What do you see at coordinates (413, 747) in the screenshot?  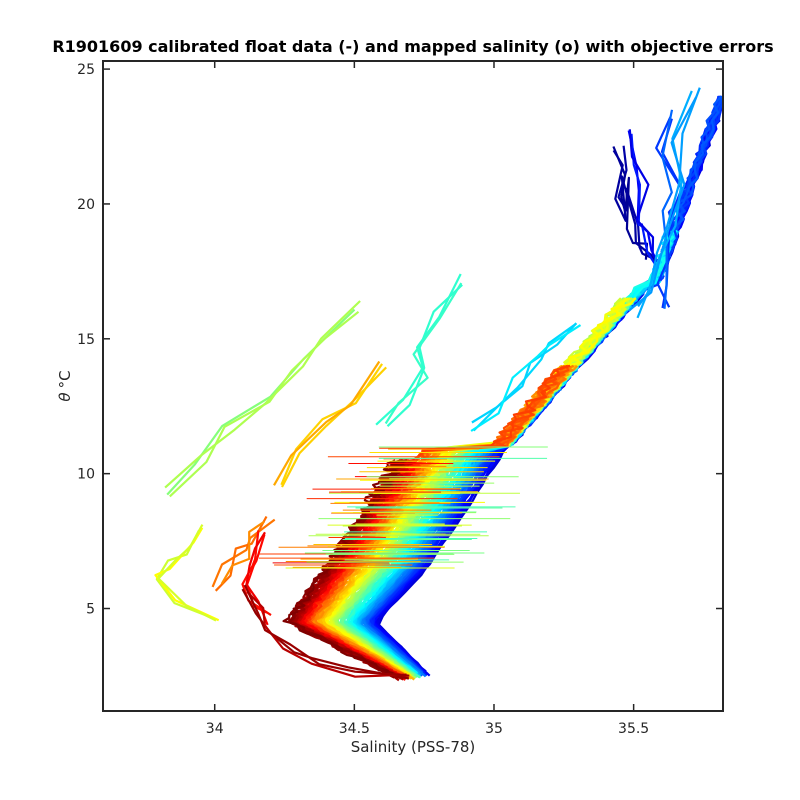 I see `x-axis-title: Salinity (PSS-78)` at bounding box center [413, 747].